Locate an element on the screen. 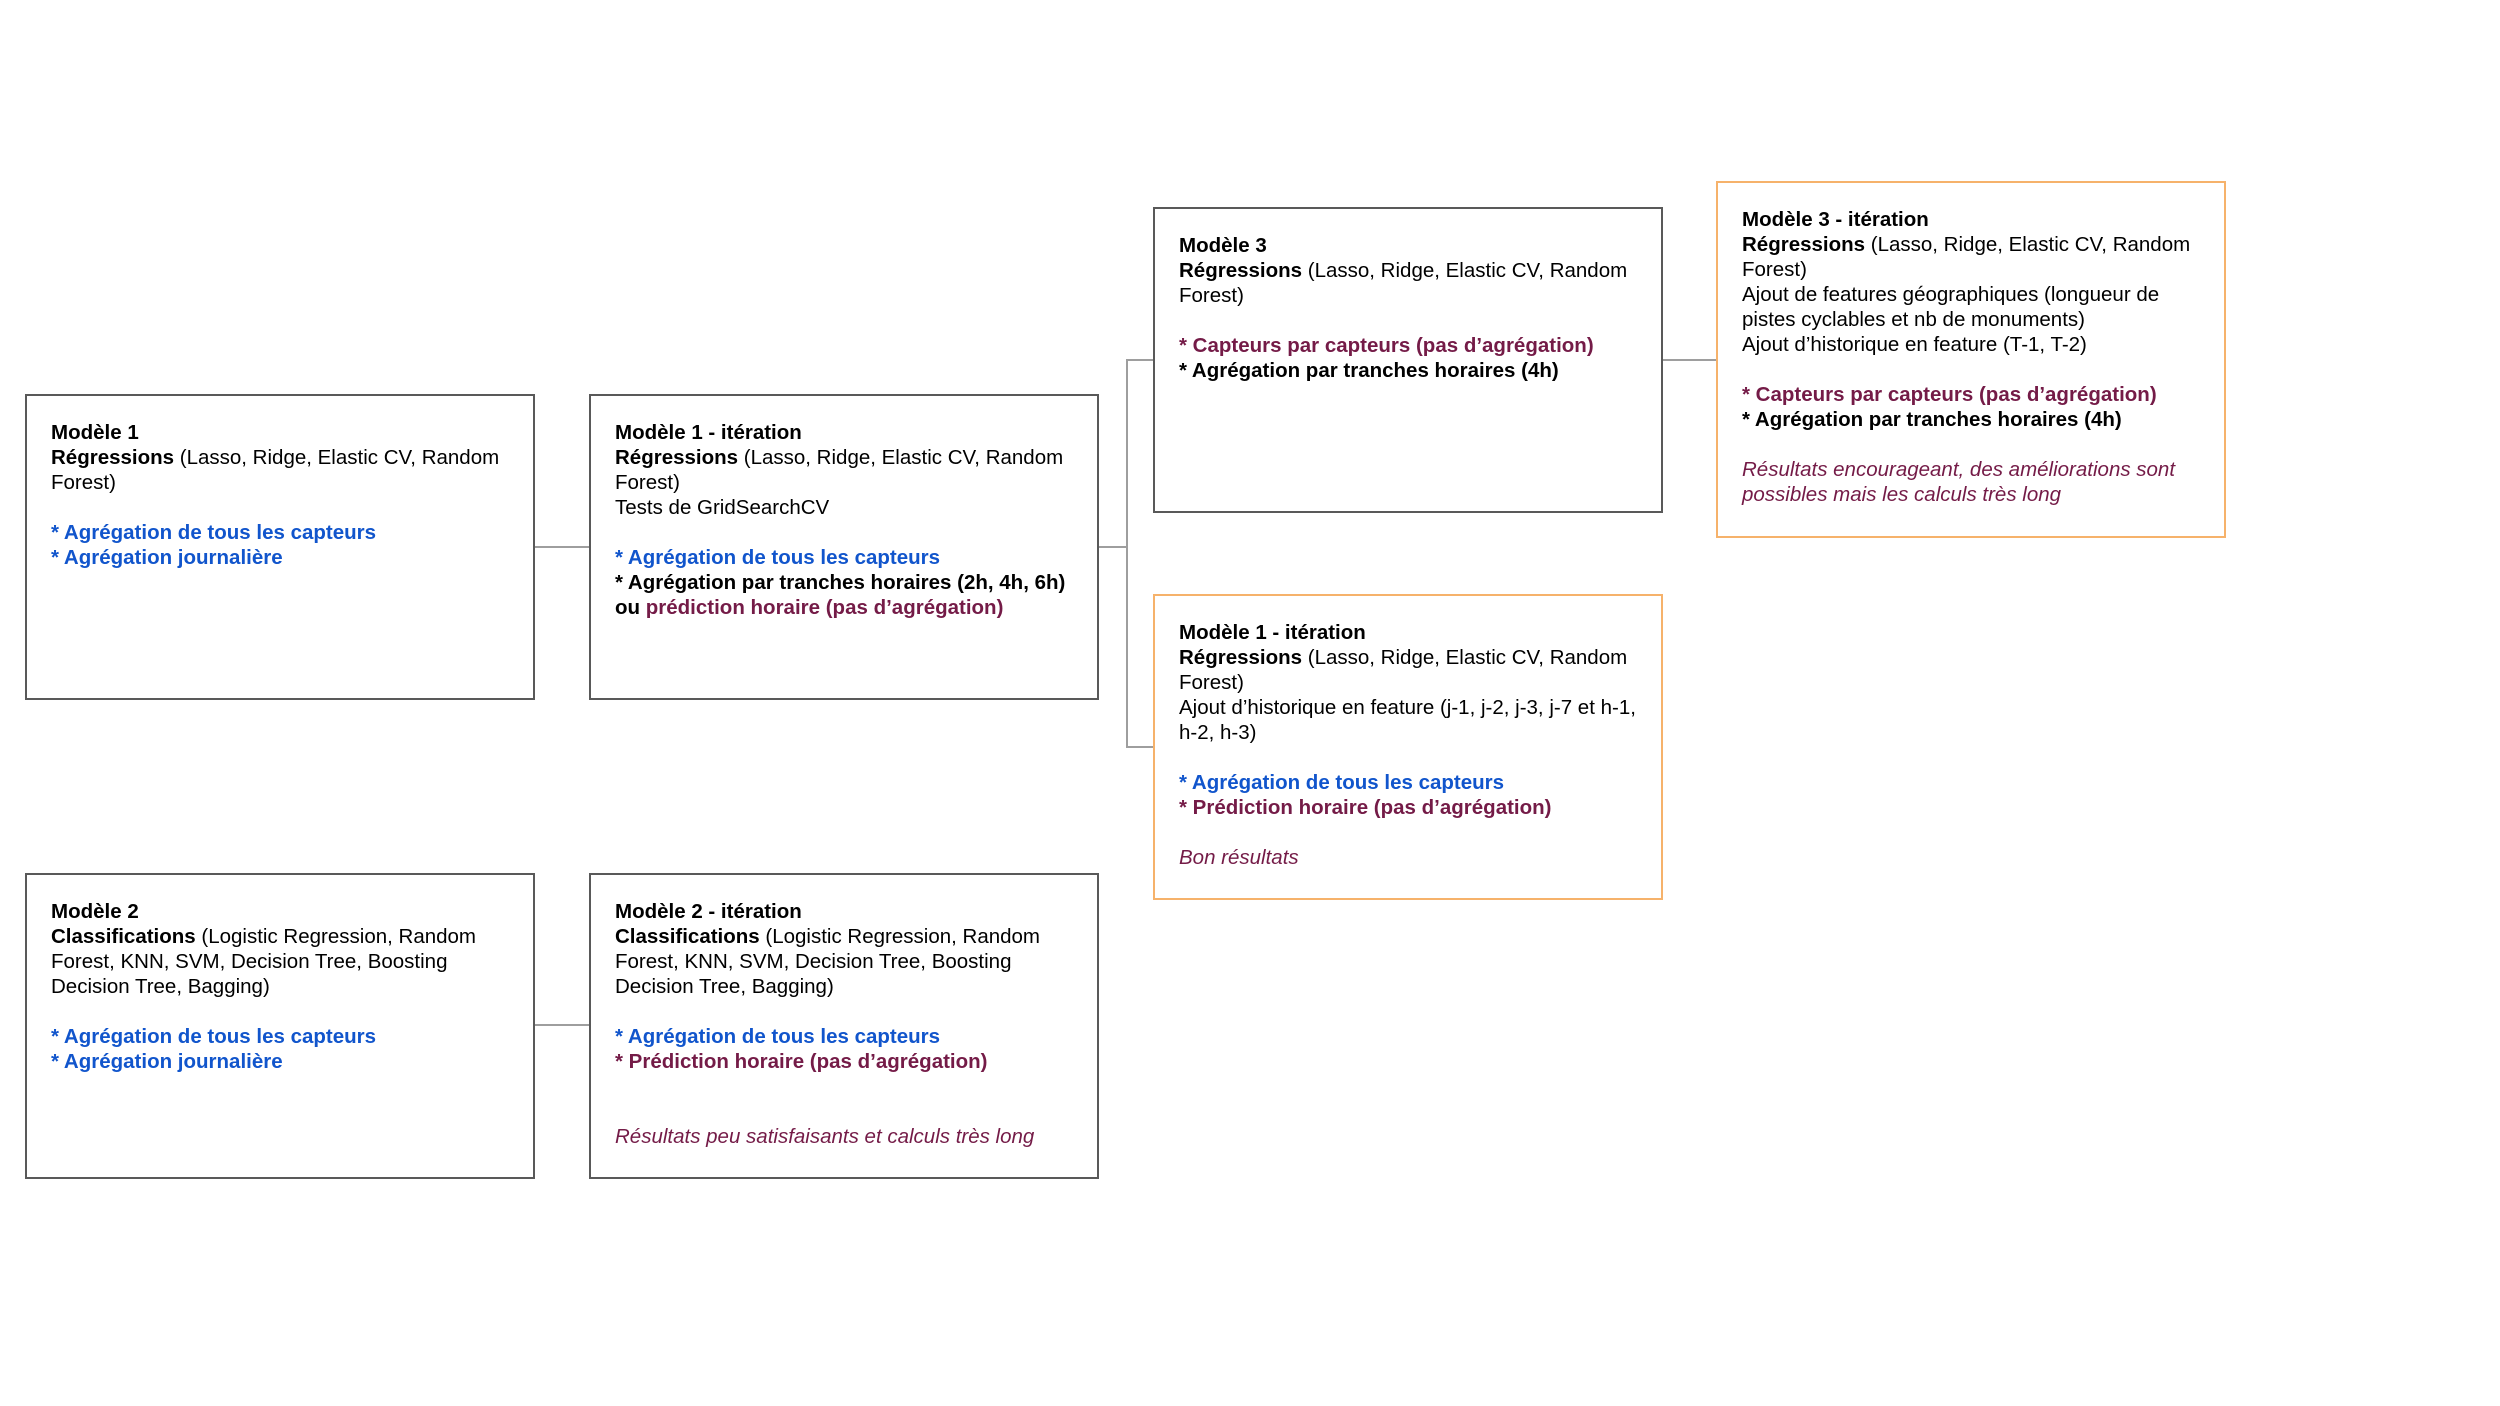 The height and width of the screenshot is (1406, 2500). bold-text: Modèle 2 - itération is located at coordinates (708, 911).